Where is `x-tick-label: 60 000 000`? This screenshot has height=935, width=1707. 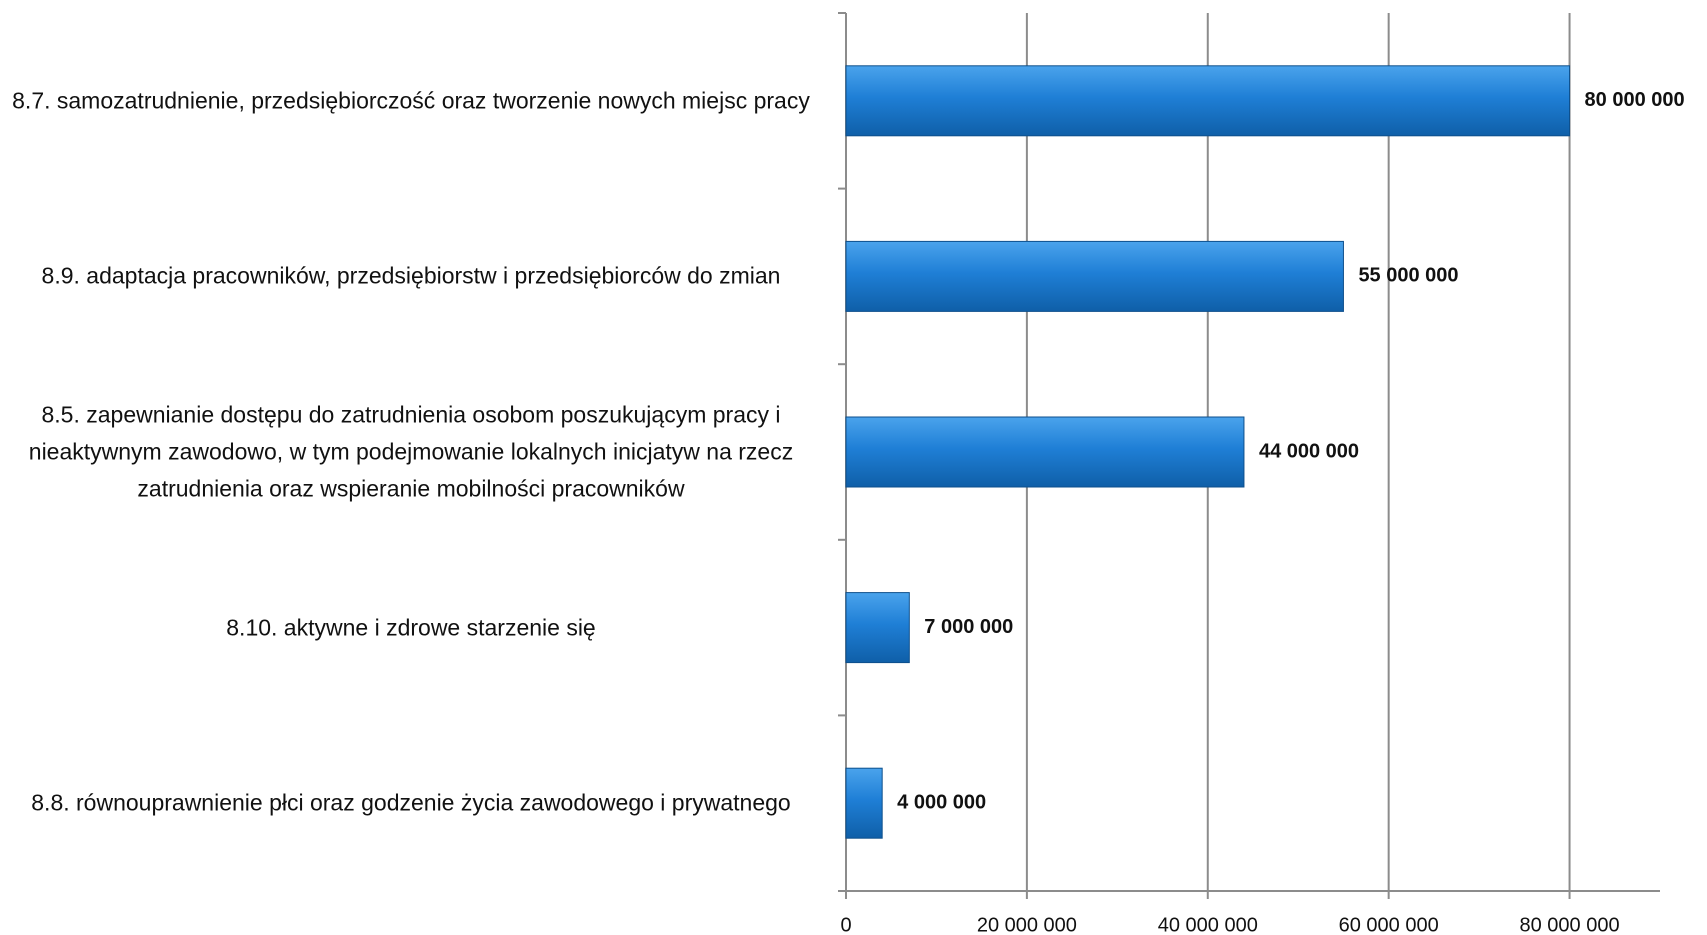
x-tick-label: 60 000 000 is located at coordinates (1389, 924).